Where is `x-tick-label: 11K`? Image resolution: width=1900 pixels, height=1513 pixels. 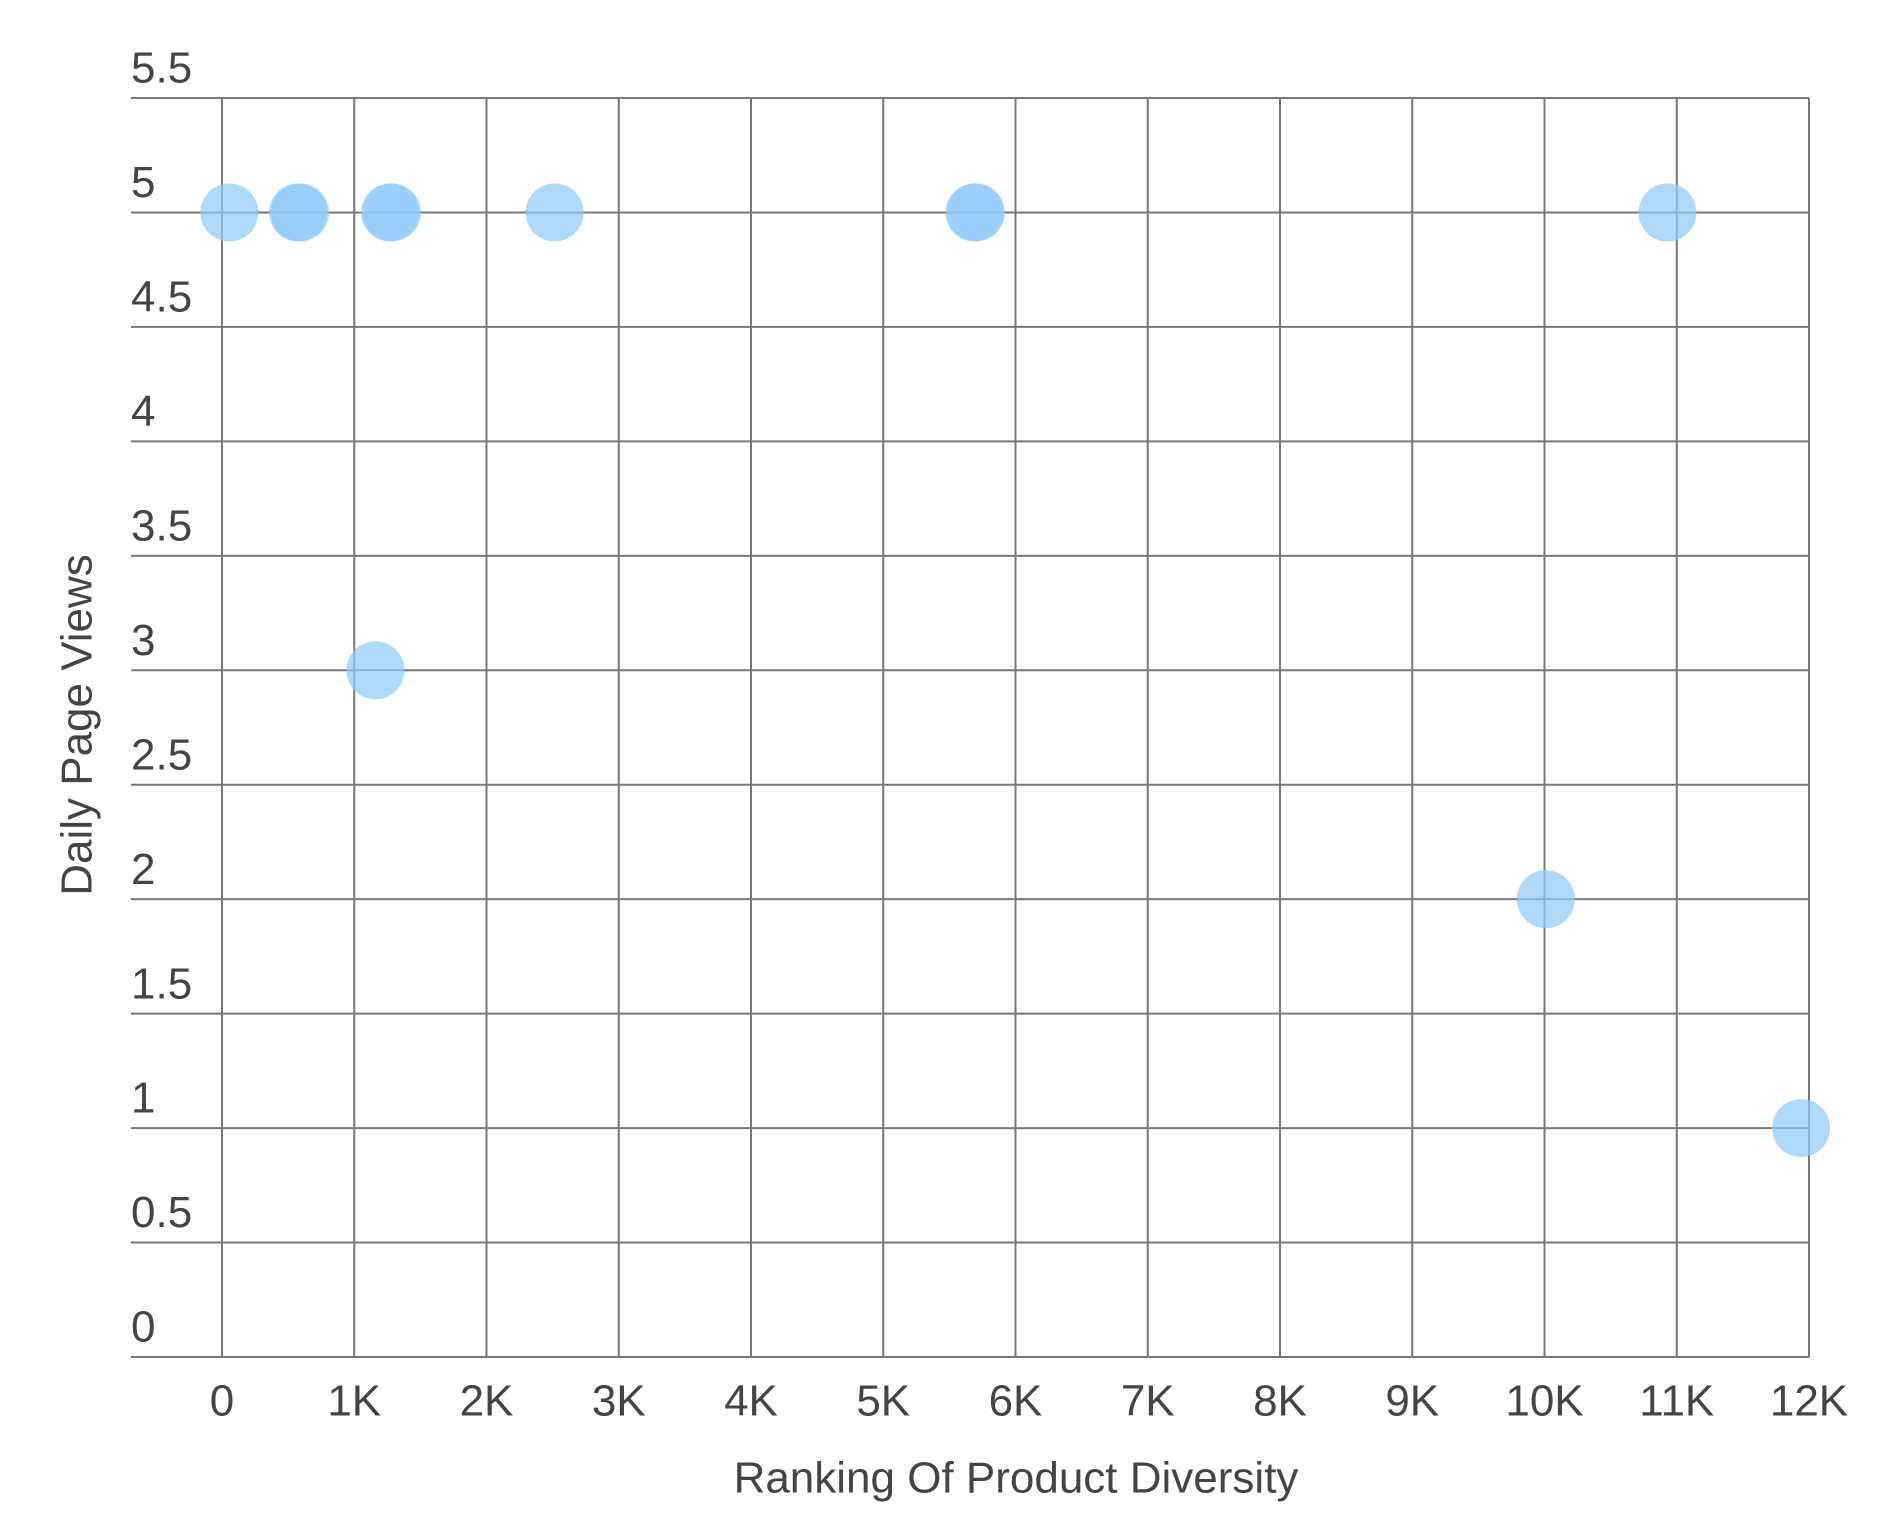
x-tick-label: 11K is located at coordinates (1676, 1401).